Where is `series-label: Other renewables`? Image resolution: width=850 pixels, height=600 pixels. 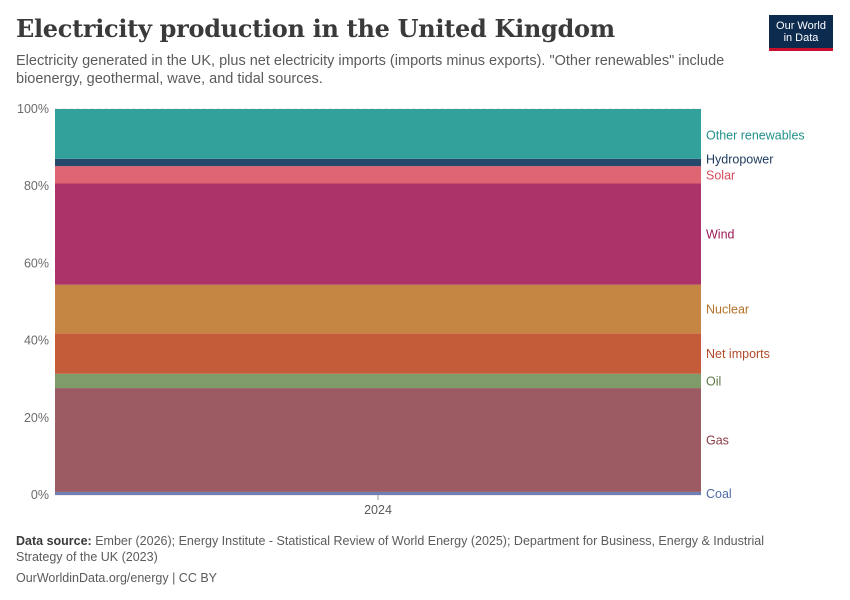 series-label: Other renewables is located at coordinates (755, 136).